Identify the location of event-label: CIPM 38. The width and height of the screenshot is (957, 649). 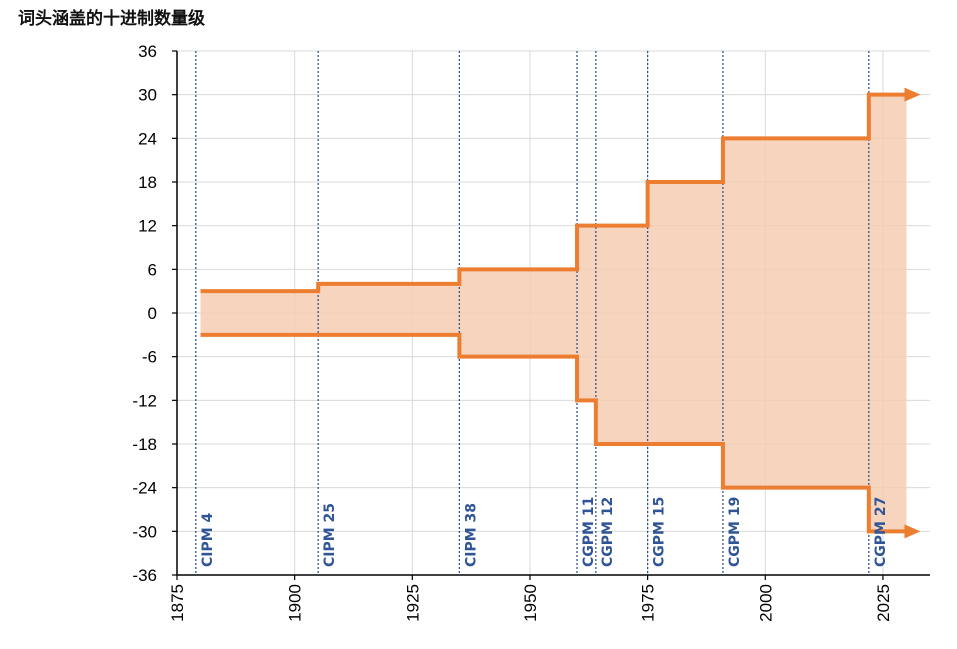
(471, 535).